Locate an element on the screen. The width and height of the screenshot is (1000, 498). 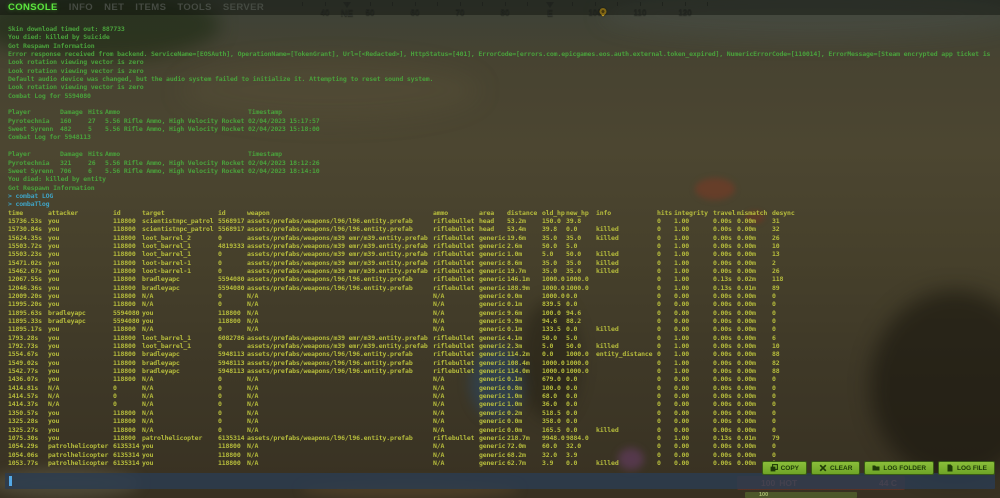
red-flowers is located at coordinates (715, 189).